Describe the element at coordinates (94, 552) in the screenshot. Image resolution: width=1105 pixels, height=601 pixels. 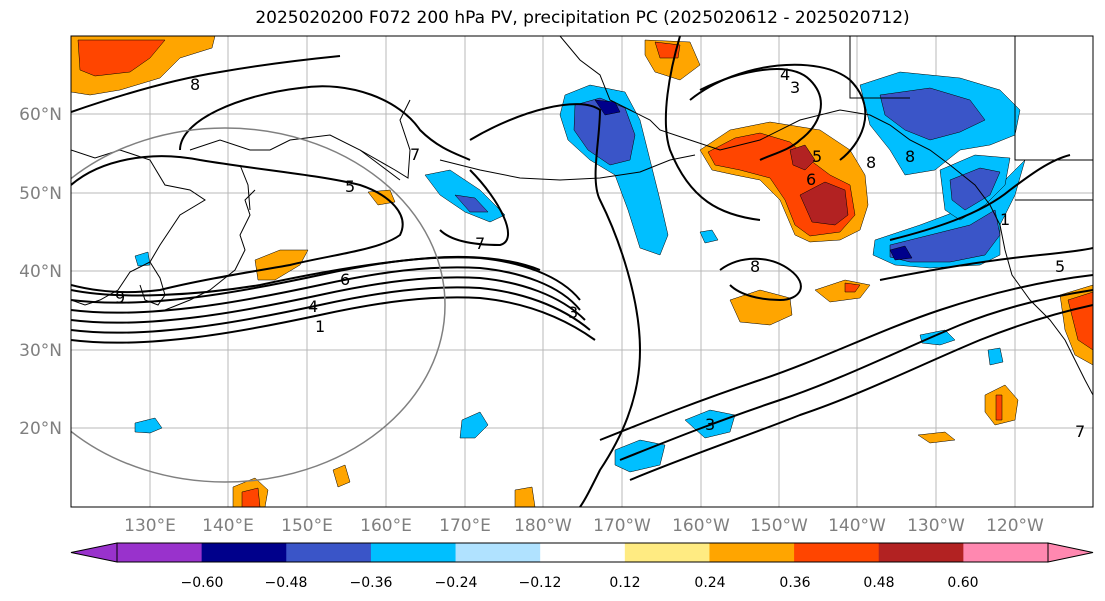
I see `colorbar-min-arrow` at that location.